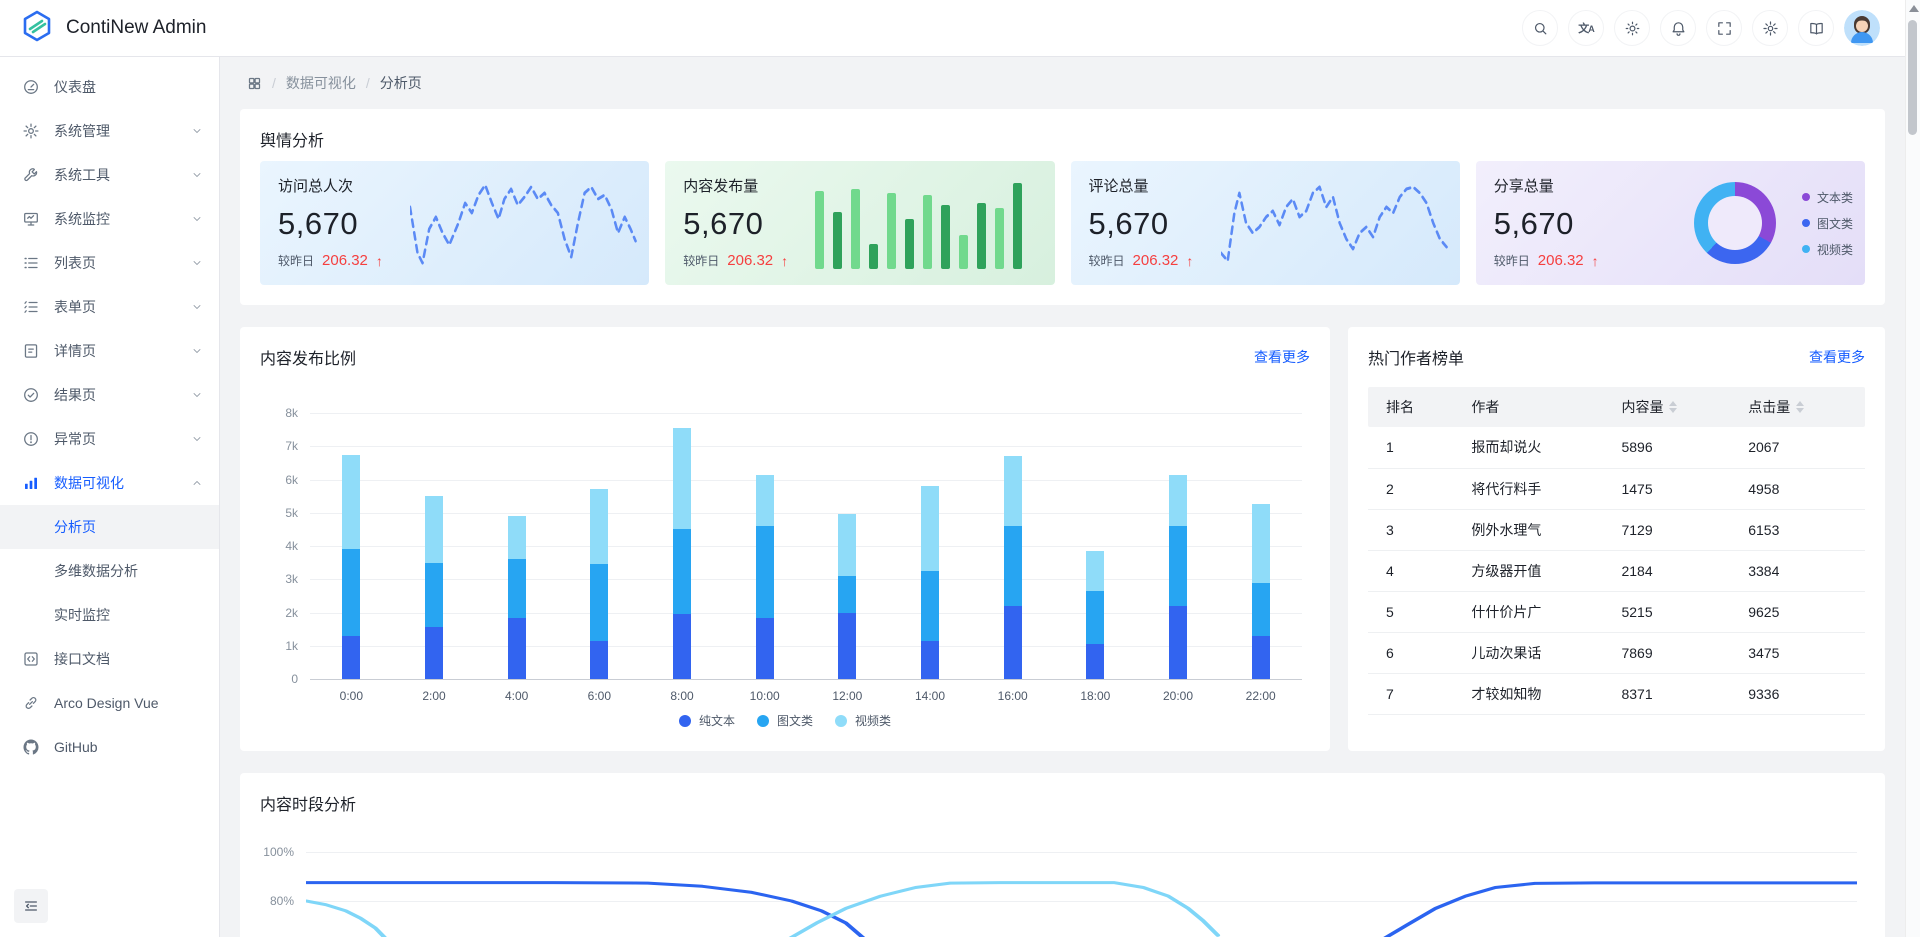  What do you see at coordinates (400, 83) in the screenshot?
I see `breadcrumb-item: 分析页` at bounding box center [400, 83].